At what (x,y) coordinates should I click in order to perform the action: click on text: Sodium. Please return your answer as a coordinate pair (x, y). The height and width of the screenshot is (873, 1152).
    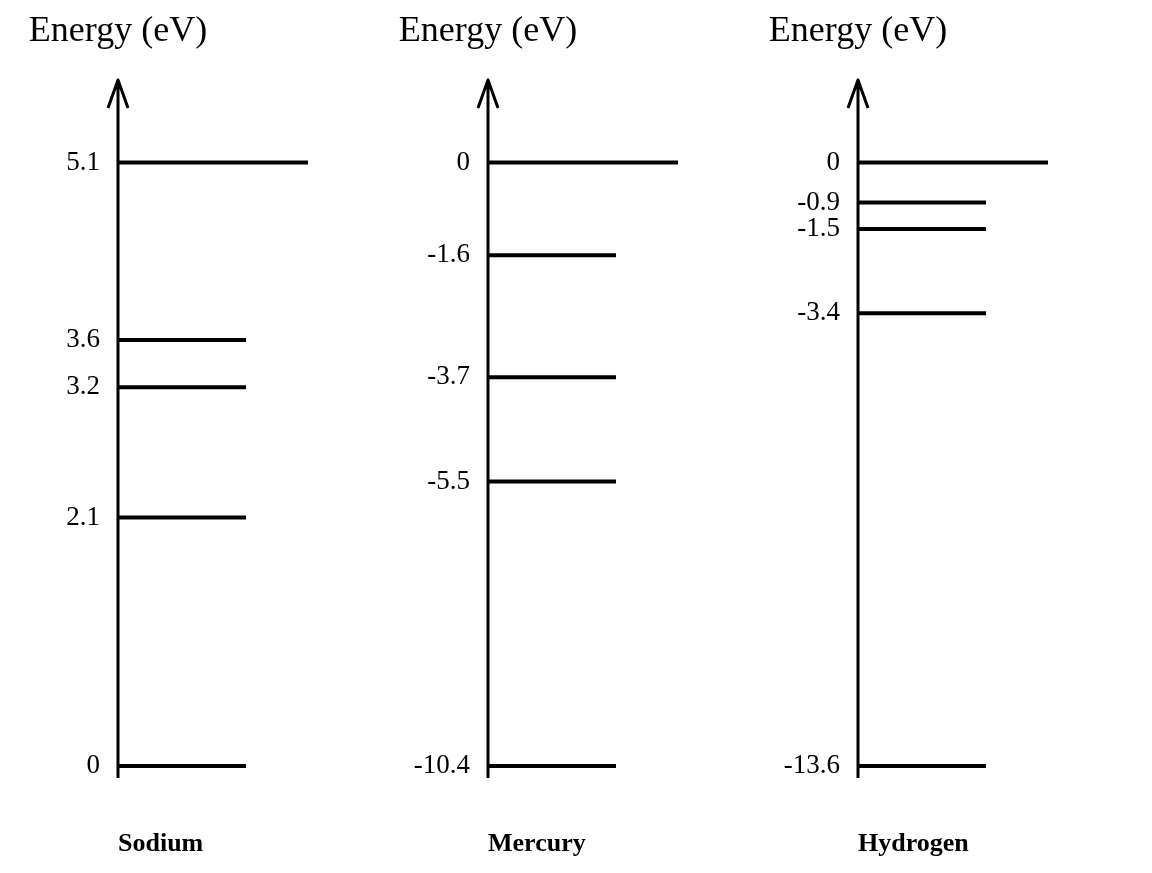
    Looking at the image, I should click on (161, 843).